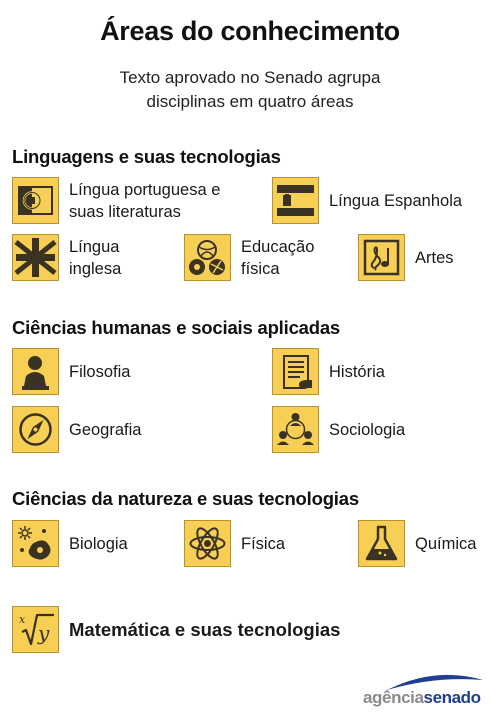 The height and width of the screenshot is (719, 500). I want to click on svg-text: x, so click(22, 619).